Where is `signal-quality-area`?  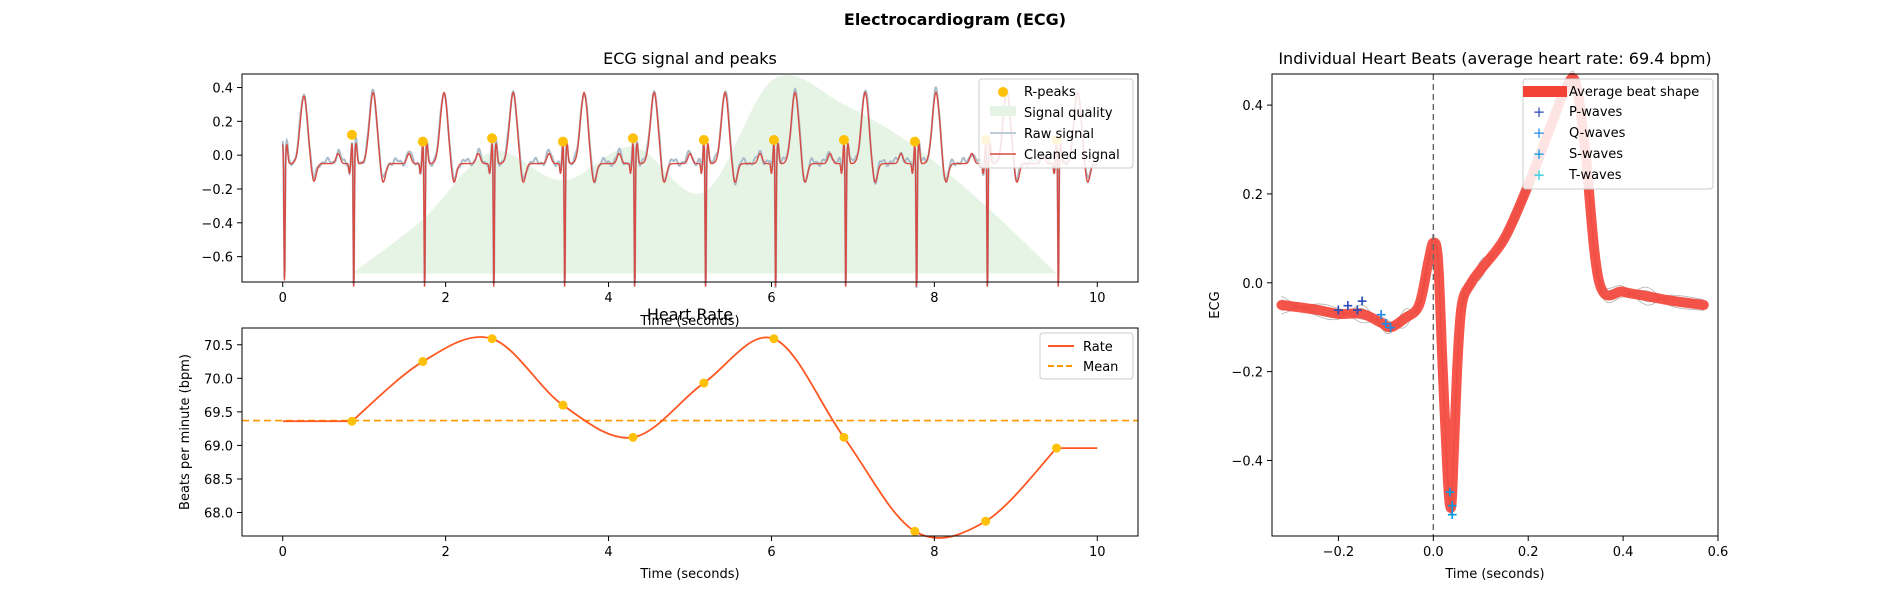 signal-quality-area is located at coordinates (704, 174).